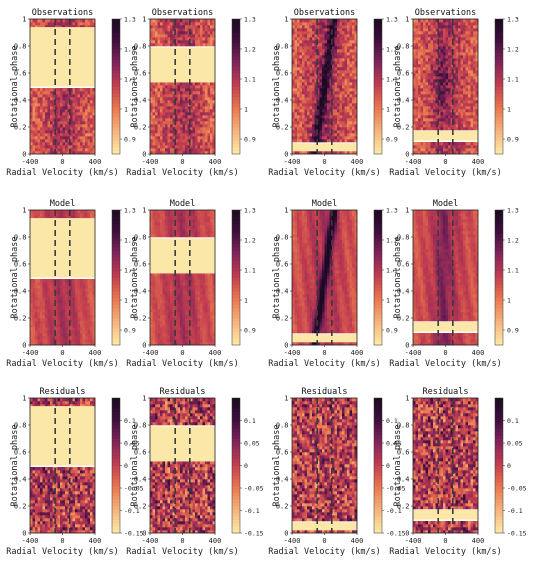 The height and width of the screenshot is (561, 538). Describe the element at coordinates (324, 162) in the screenshot. I see `x-tick-label: 0` at that location.